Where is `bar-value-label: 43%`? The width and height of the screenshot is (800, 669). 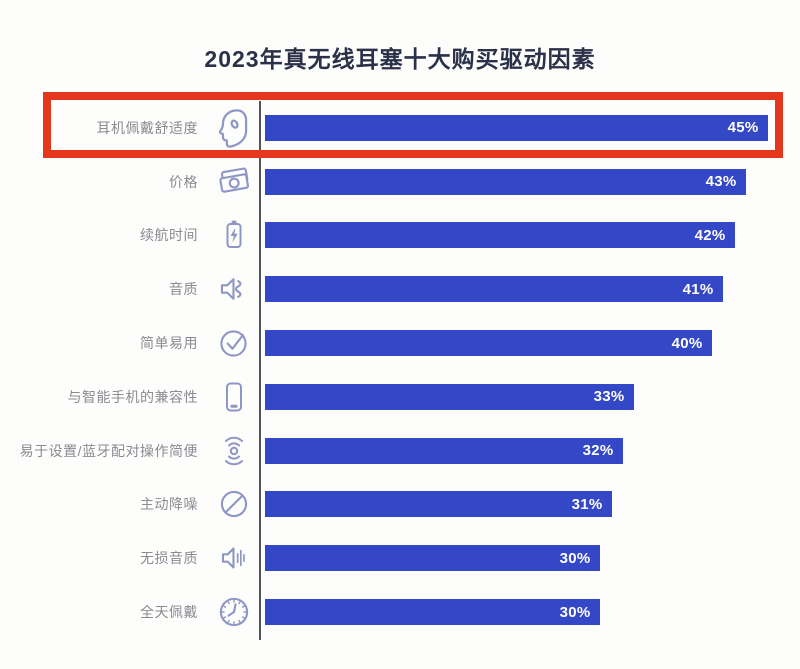
bar-value-label: 43% is located at coordinates (721, 182).